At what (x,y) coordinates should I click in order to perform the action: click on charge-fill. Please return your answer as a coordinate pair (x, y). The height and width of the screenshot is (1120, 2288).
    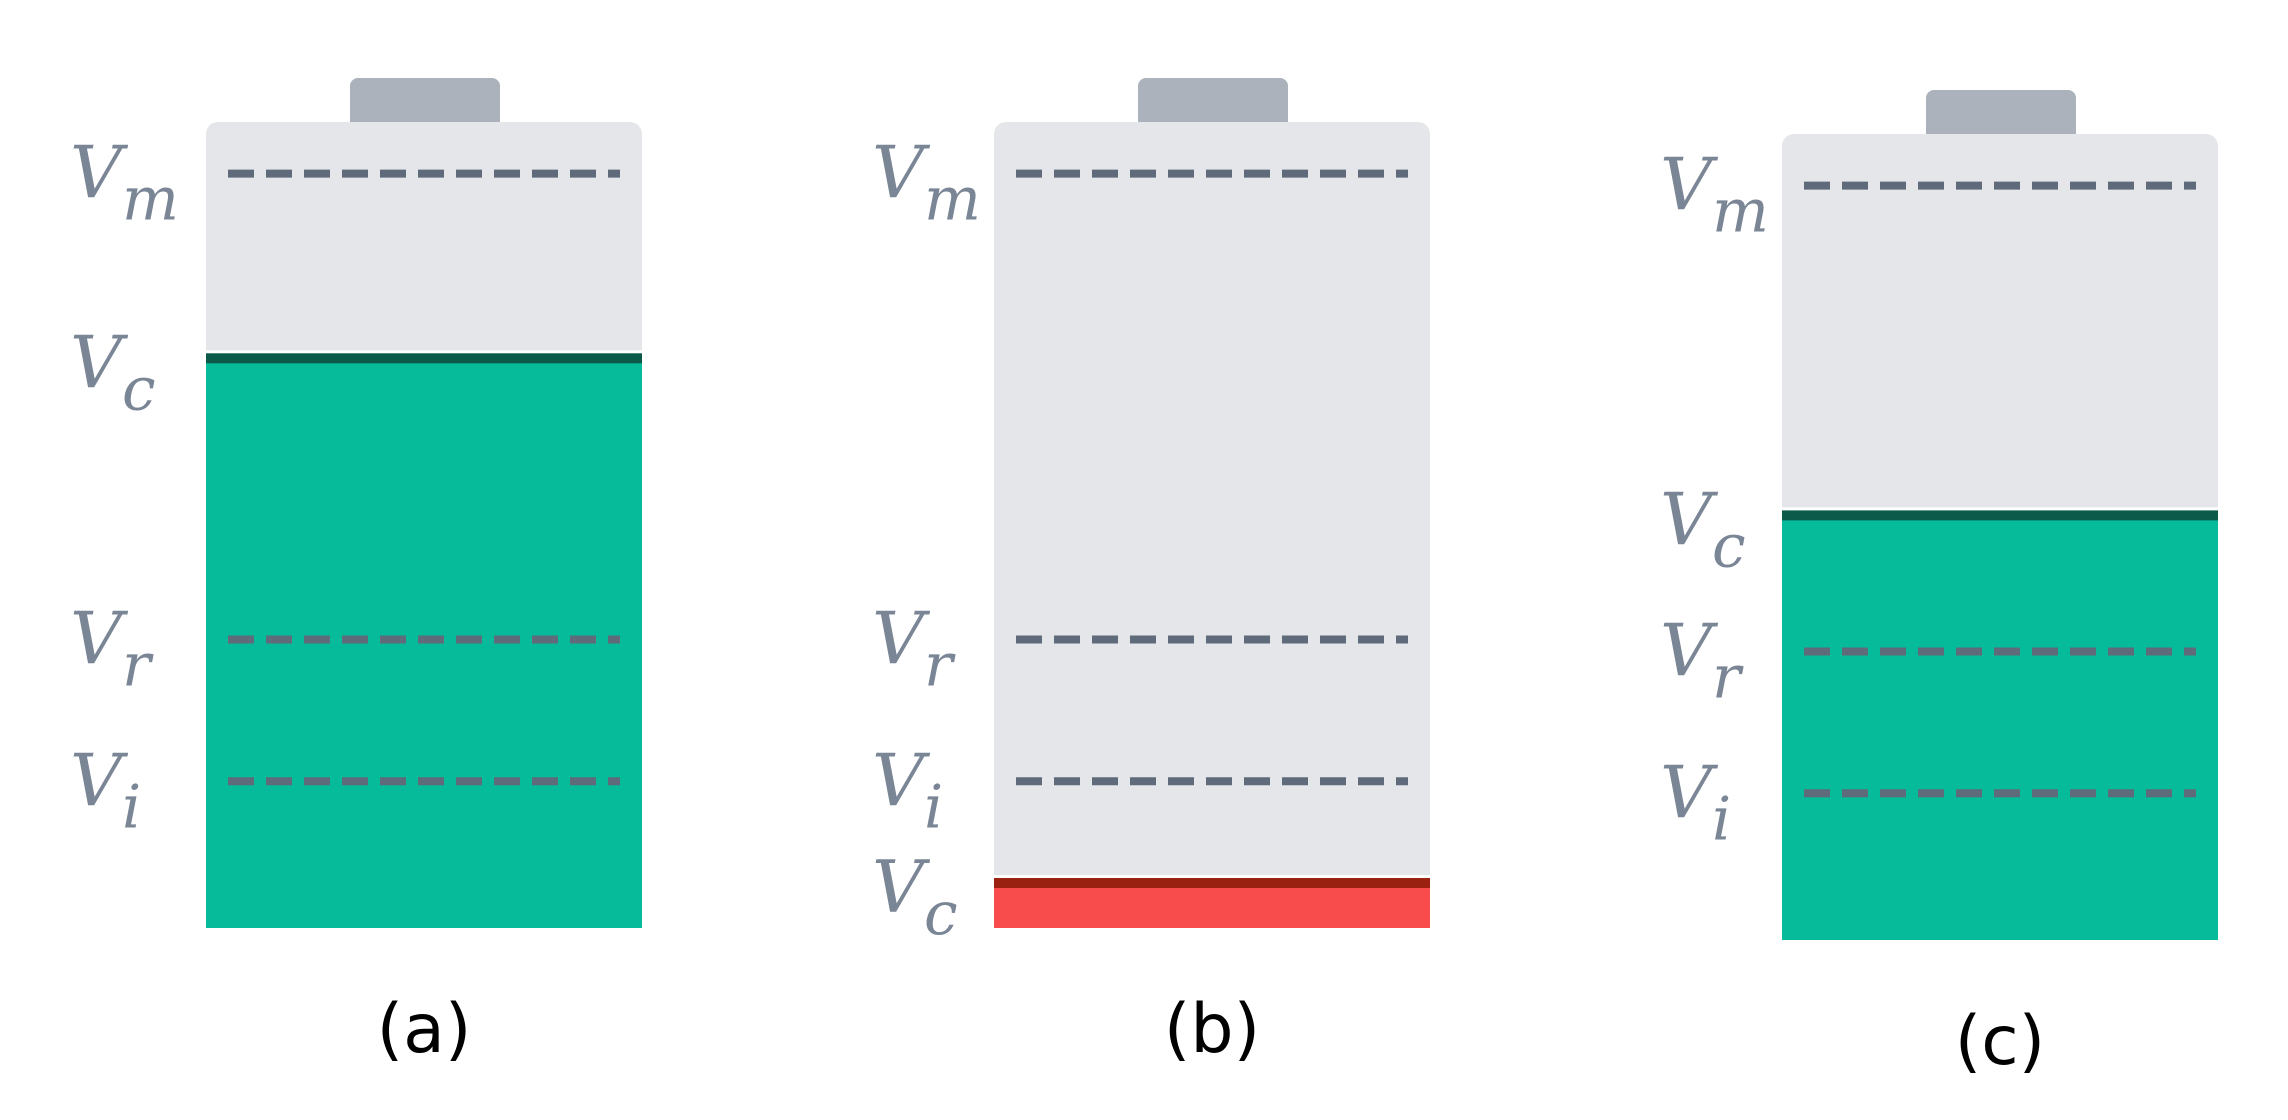
    Looking at the image, I should click on (2000, 725).